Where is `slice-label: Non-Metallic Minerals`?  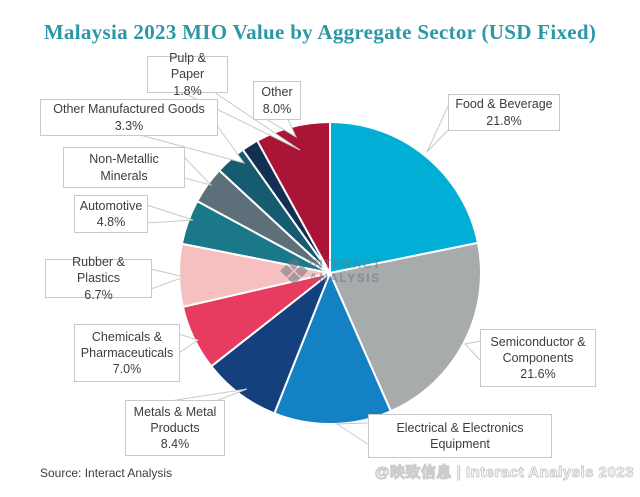
slice-label: Non-Metallic Minerals is located at coordinates (124, 167).